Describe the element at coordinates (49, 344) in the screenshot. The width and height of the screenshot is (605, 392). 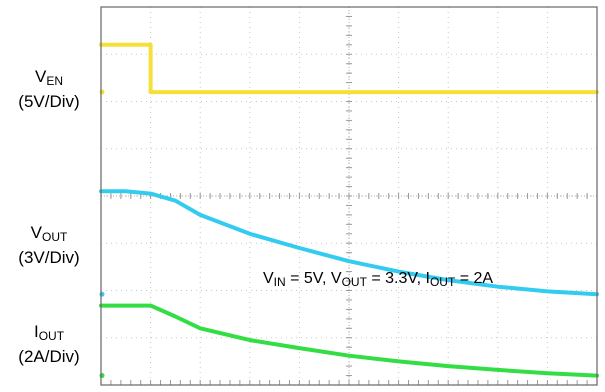
I see `channel-label-iout: IOUT (2A/Div)` at that location.